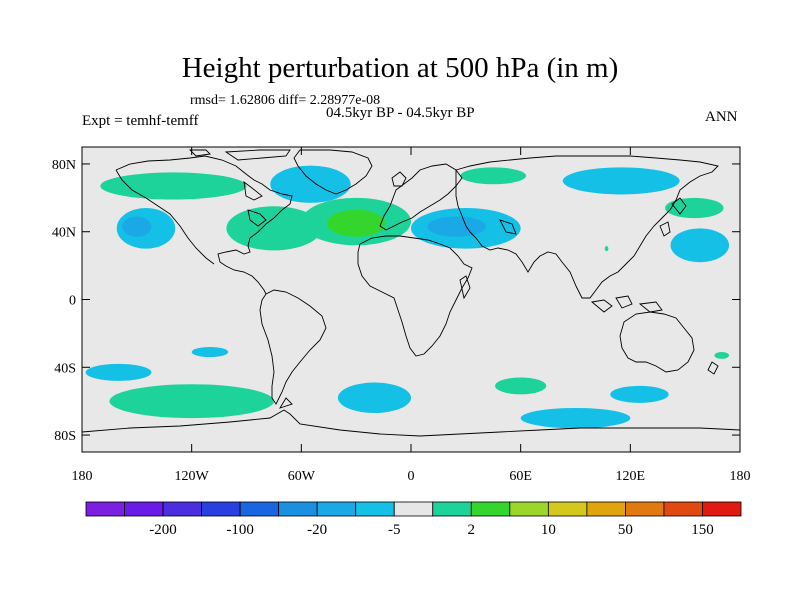  I want to click on lat-tick-label: 40N, so click(64, 233).